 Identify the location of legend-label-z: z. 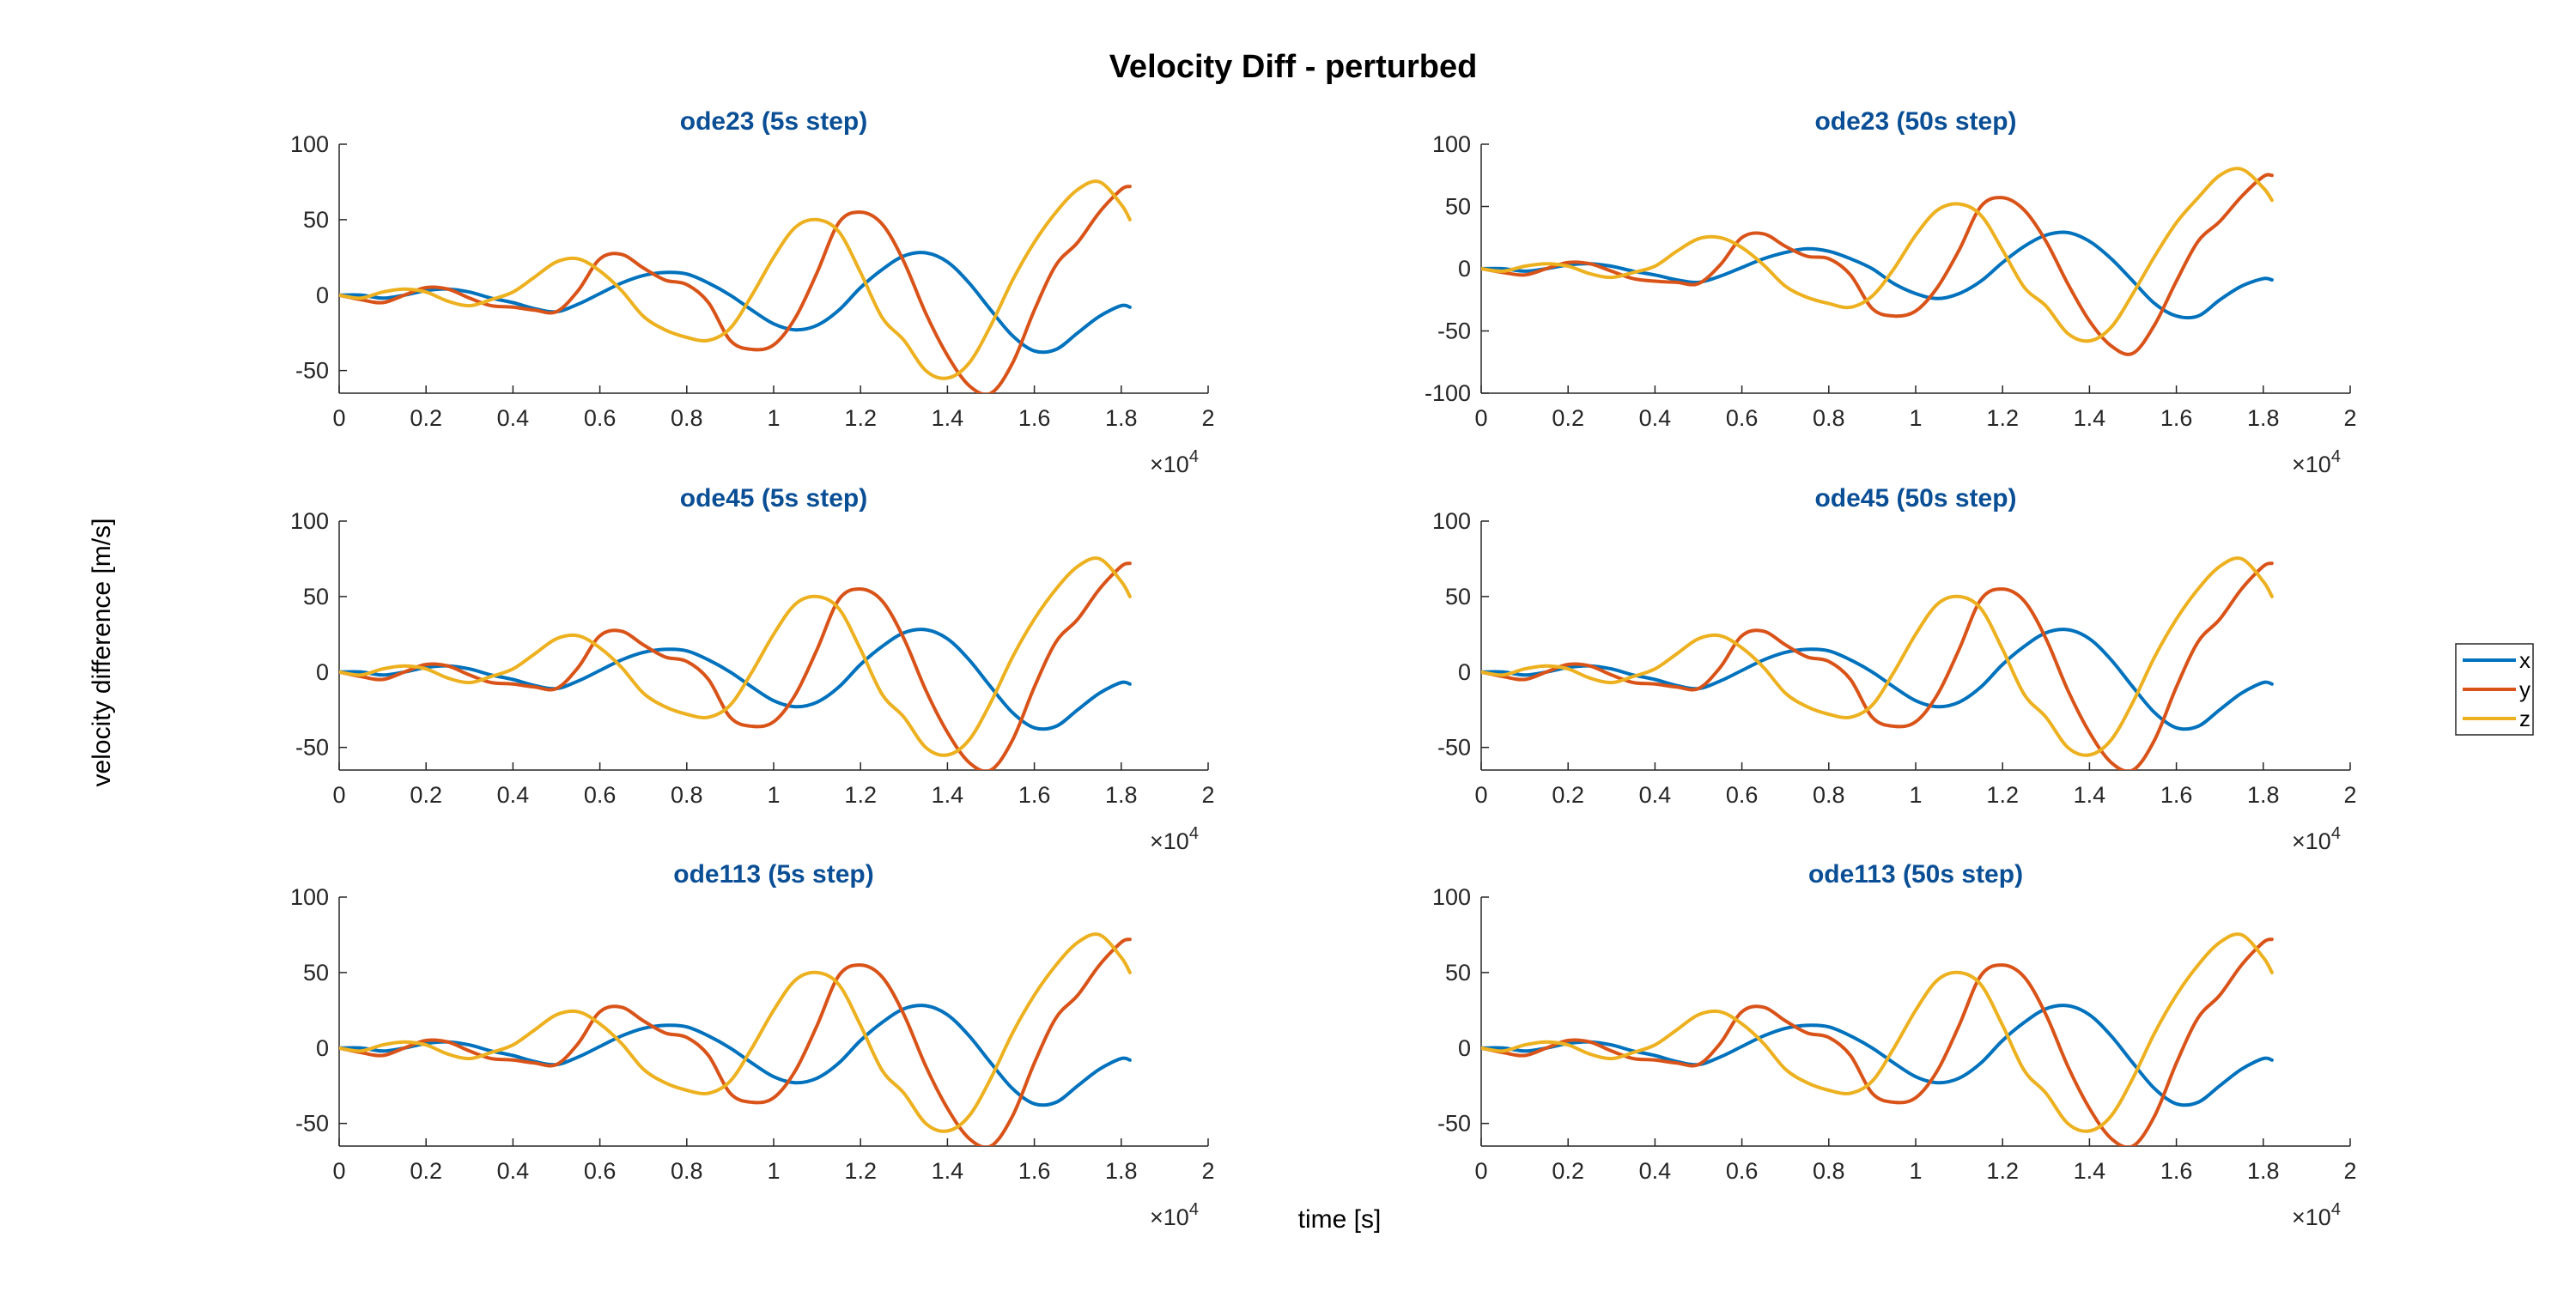
(2524, 718).